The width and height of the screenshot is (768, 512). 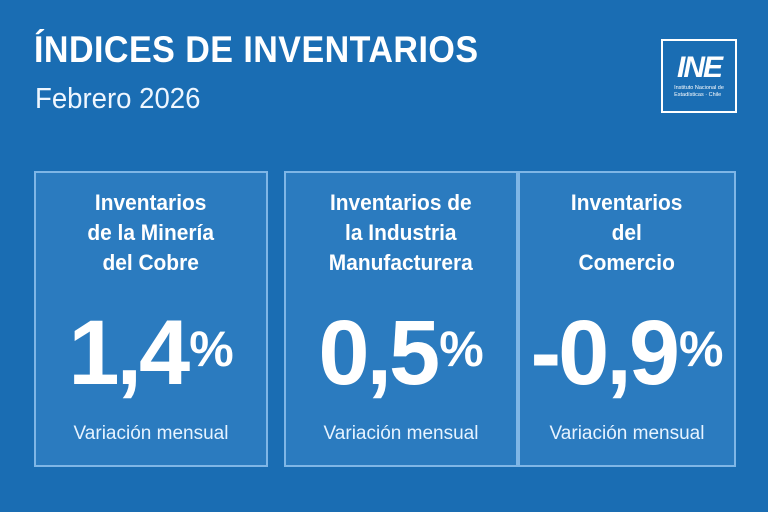 What do you see at coordinates (627, 232) in the screenshot?
I see `card-title: Inventarios del Comercio` at bounding box center [627, 232].